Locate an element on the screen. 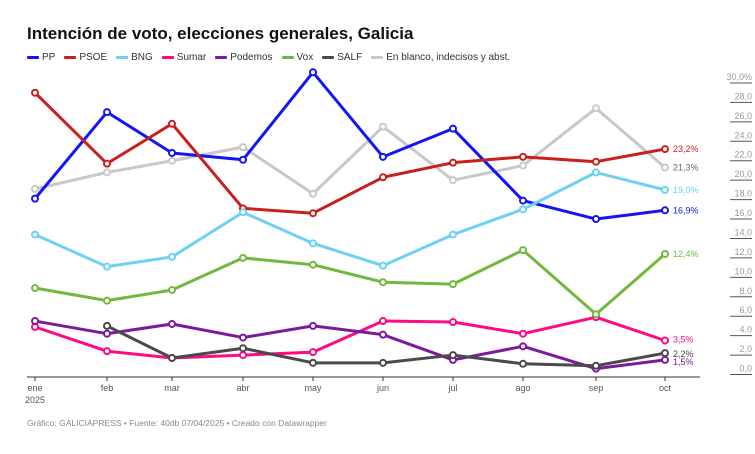 The height and width of the screenshot is (454, 755). legend-item: Podemos is located at coordinates (244, 57).